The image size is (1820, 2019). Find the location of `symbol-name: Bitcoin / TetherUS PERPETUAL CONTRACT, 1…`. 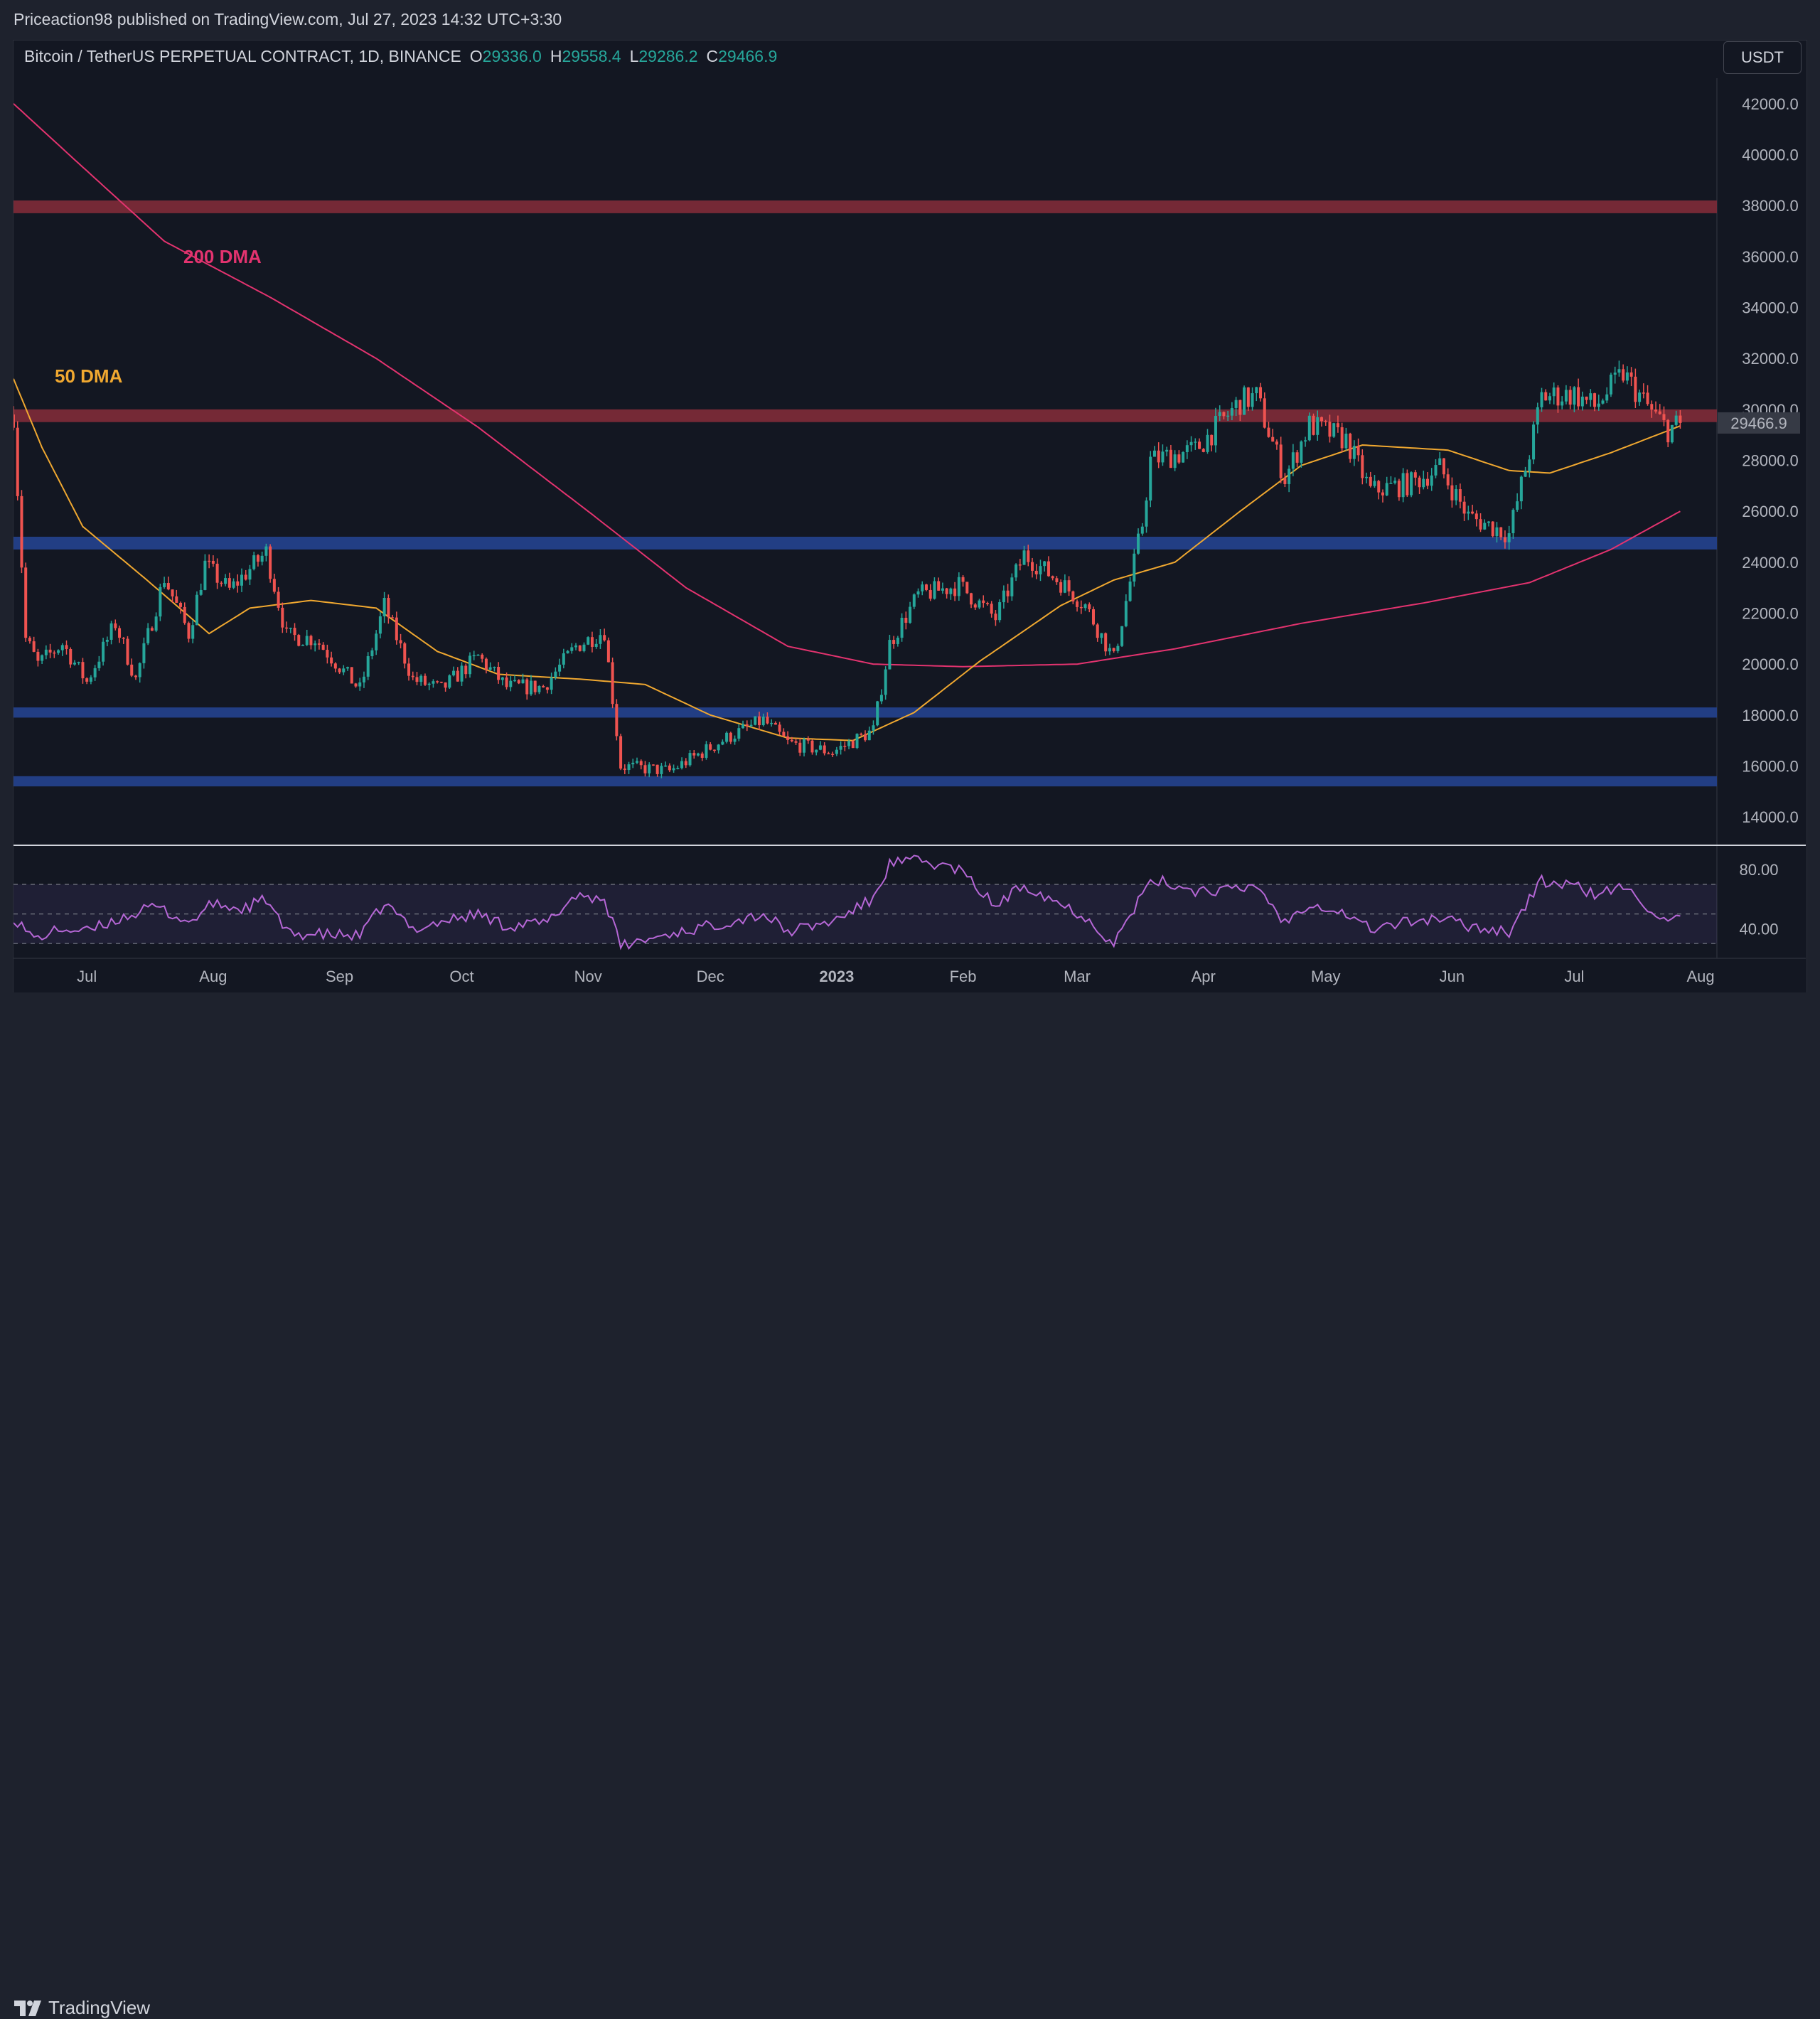

symbol-name: Bitcoin / TetherUS PERPETUAL CONTRACT, 1… is located at coordinates (243, 56).